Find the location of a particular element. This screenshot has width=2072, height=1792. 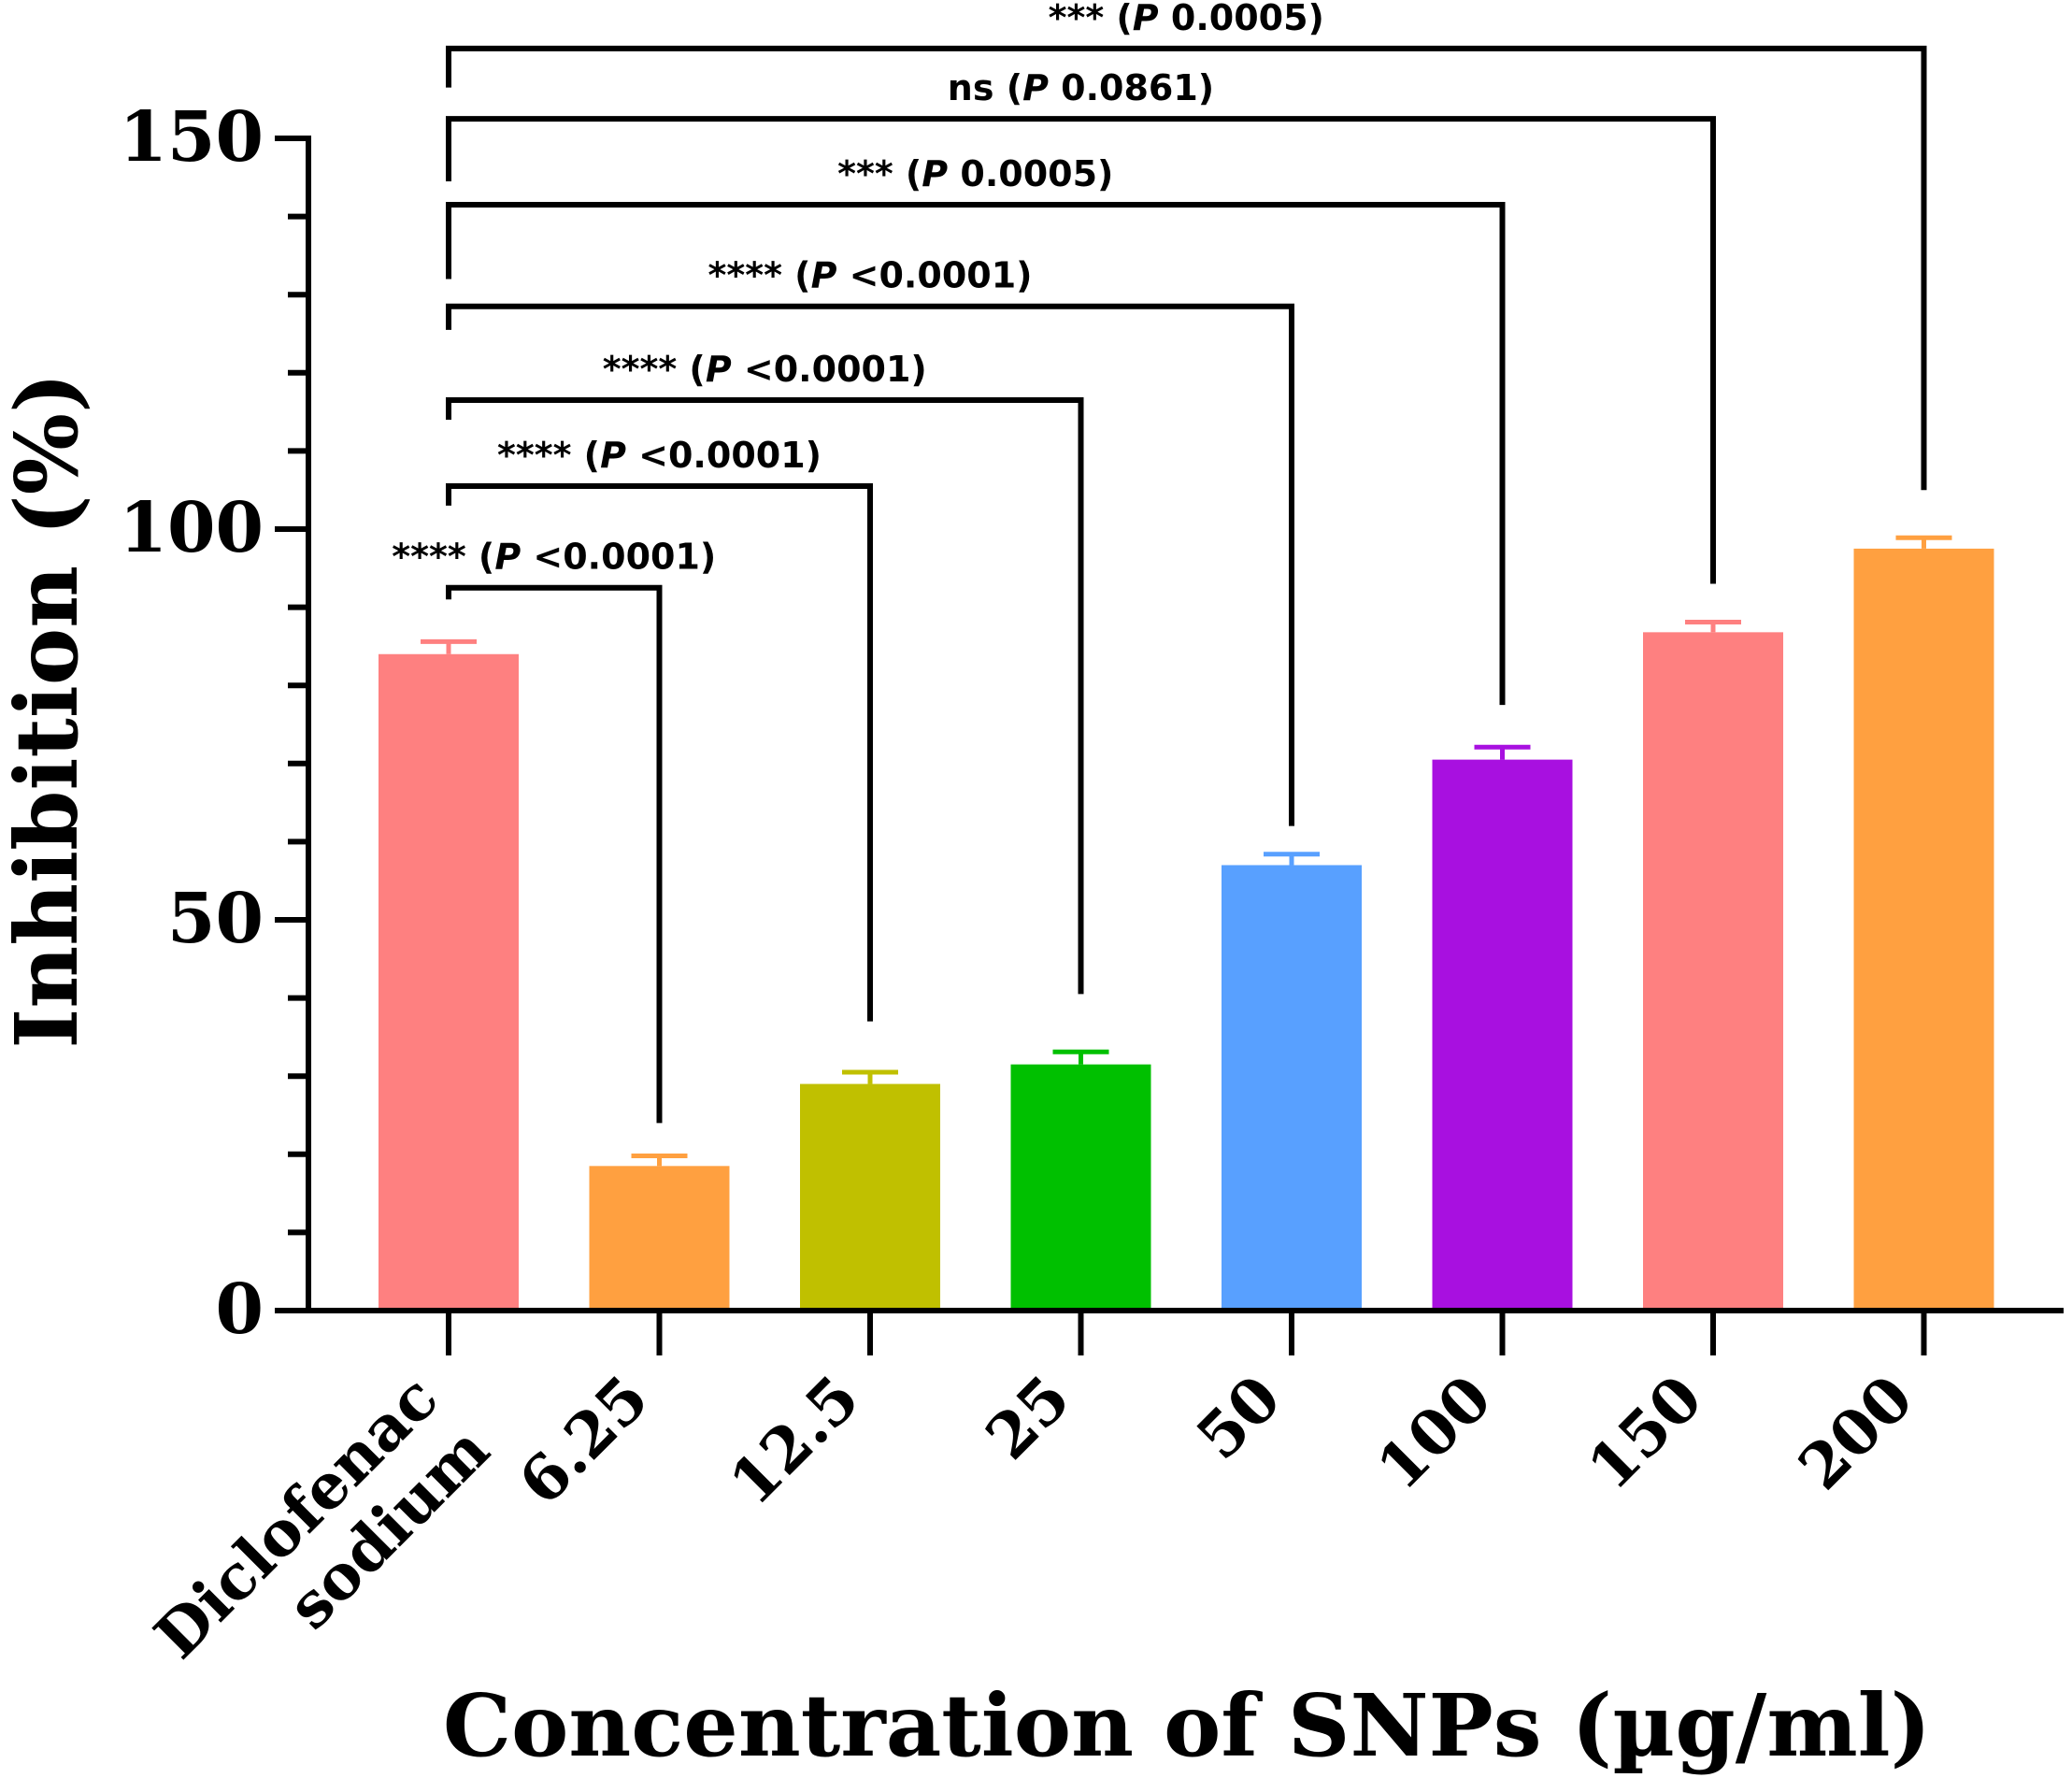

x-tick-label-line1: 50 is located at coordinates (1238, 1417).